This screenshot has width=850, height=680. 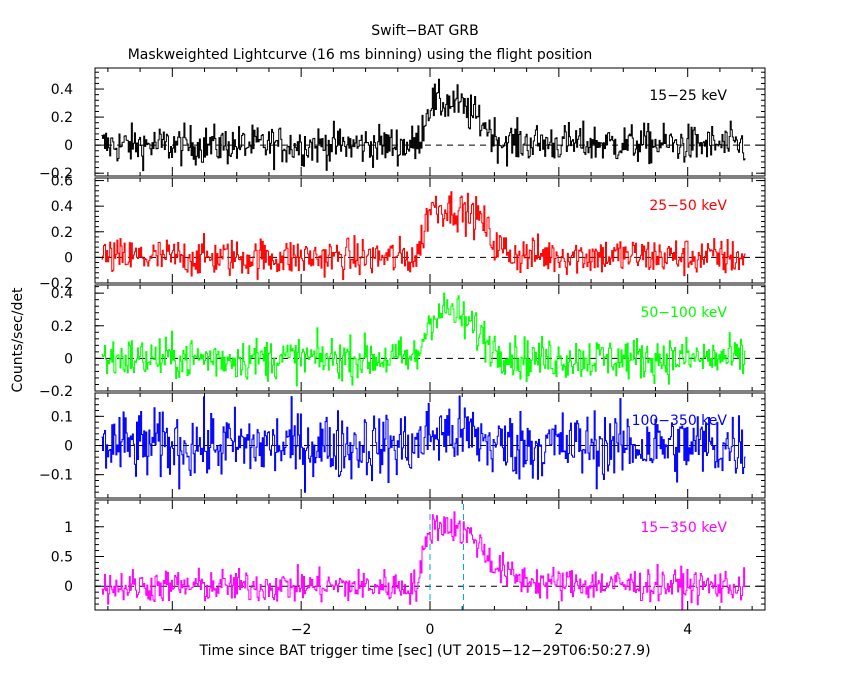 I want to click on series-label: 50−100 keV, so click(x=683, y=313).